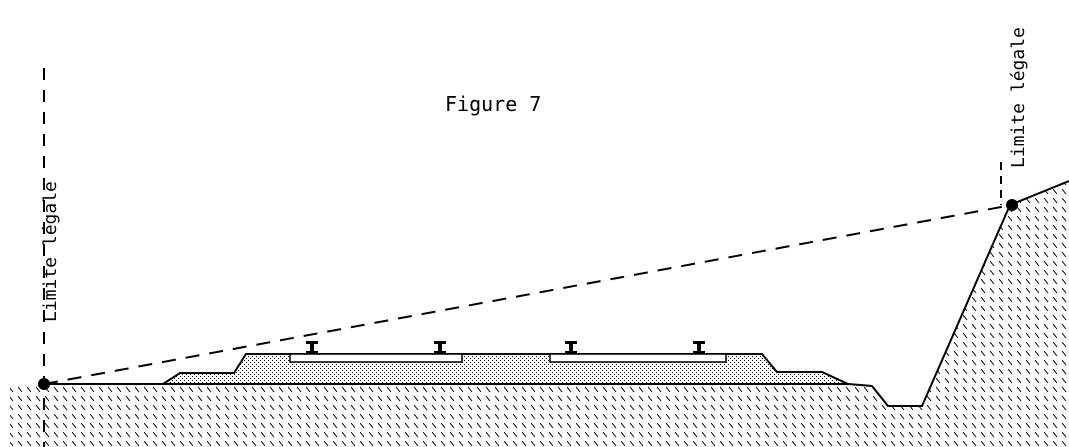 The height and width of the screenshot is (447, 1069). I want to click on ballast-bed, so click(504, 369).